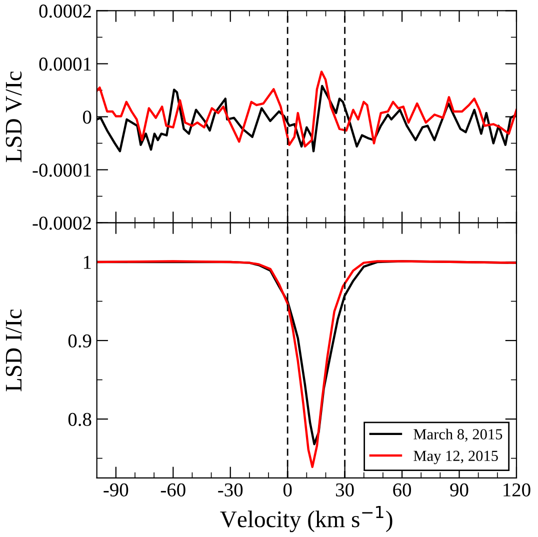  What do you see at coordinates (402, 489) in the screenshot?
I see `x-tick-label: 60` at bounding box center [402, 489].